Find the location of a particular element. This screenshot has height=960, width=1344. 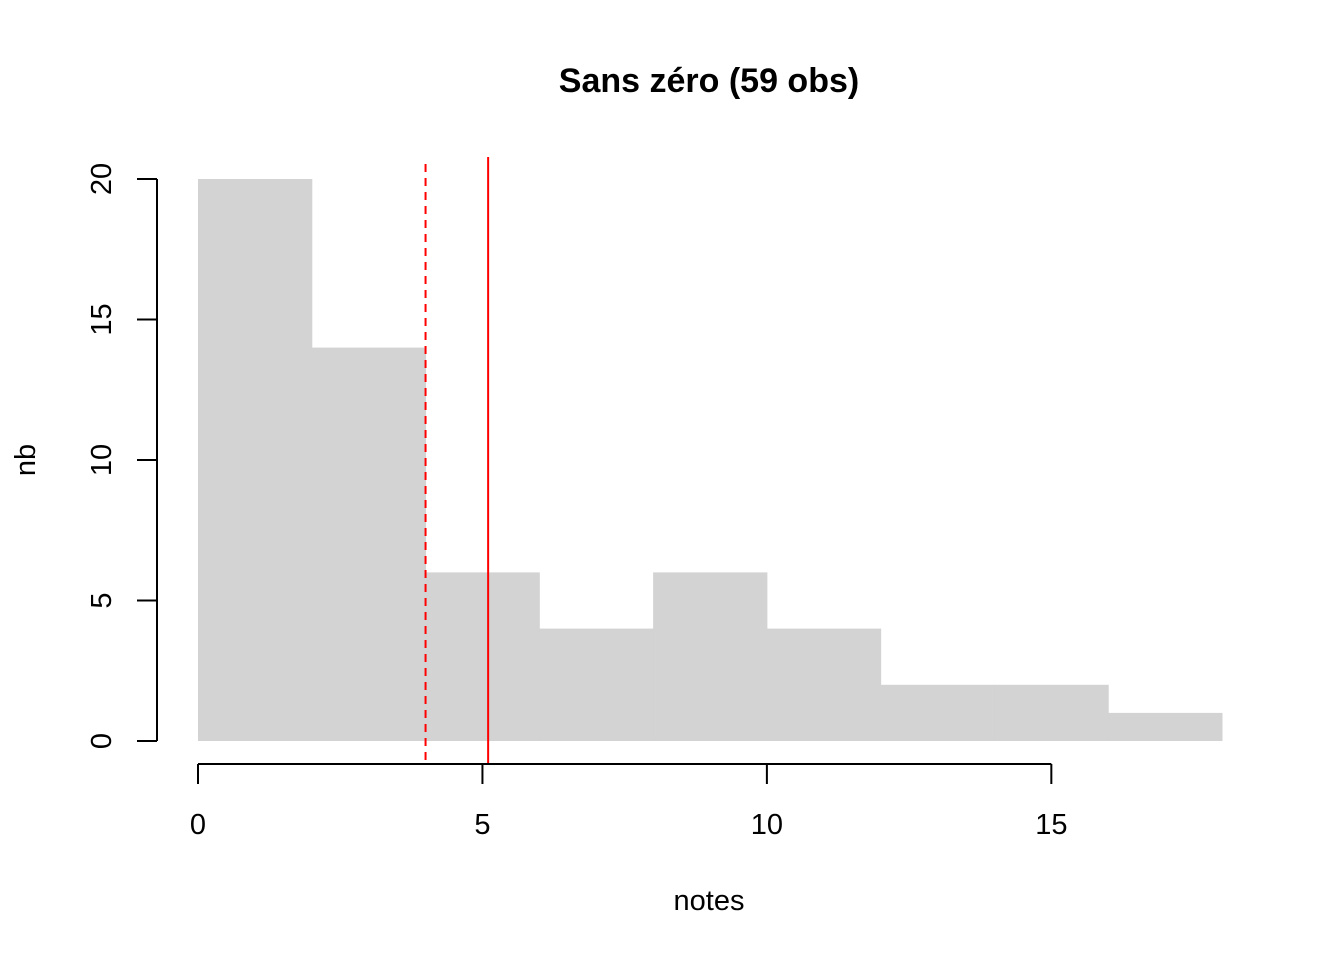

y-tick-label-3: 15 is located at coordinates (102, 319).